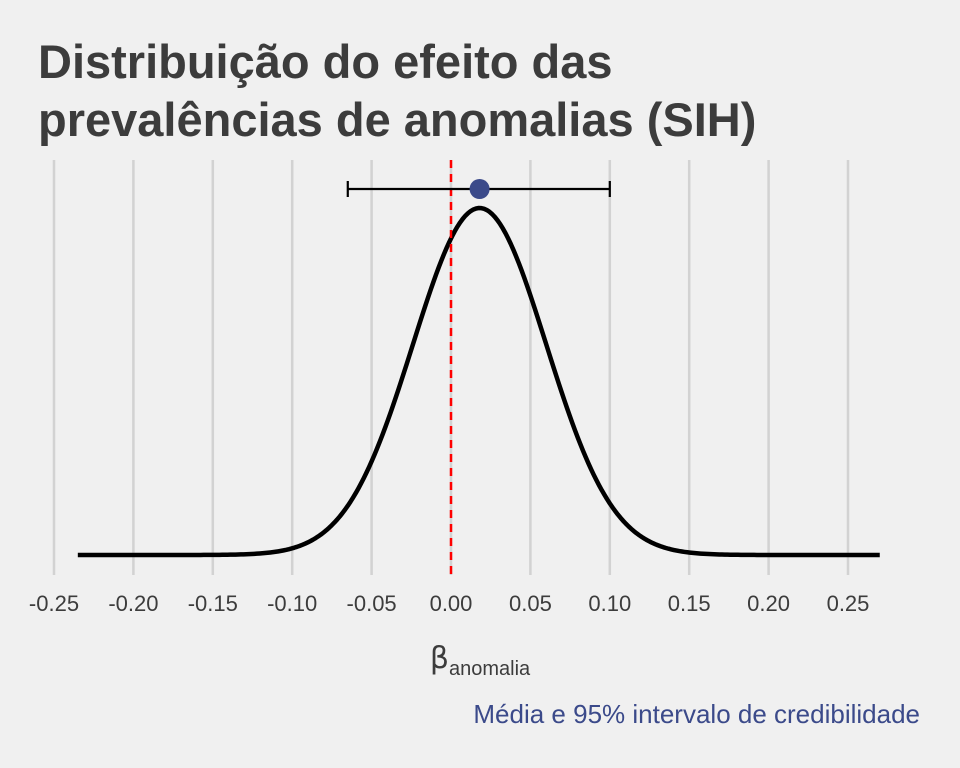  What do you see at coordinates (609, 603) in the screenshot?
I see `x-tick-label-7: 0.10` at bounding box center [609, 603].